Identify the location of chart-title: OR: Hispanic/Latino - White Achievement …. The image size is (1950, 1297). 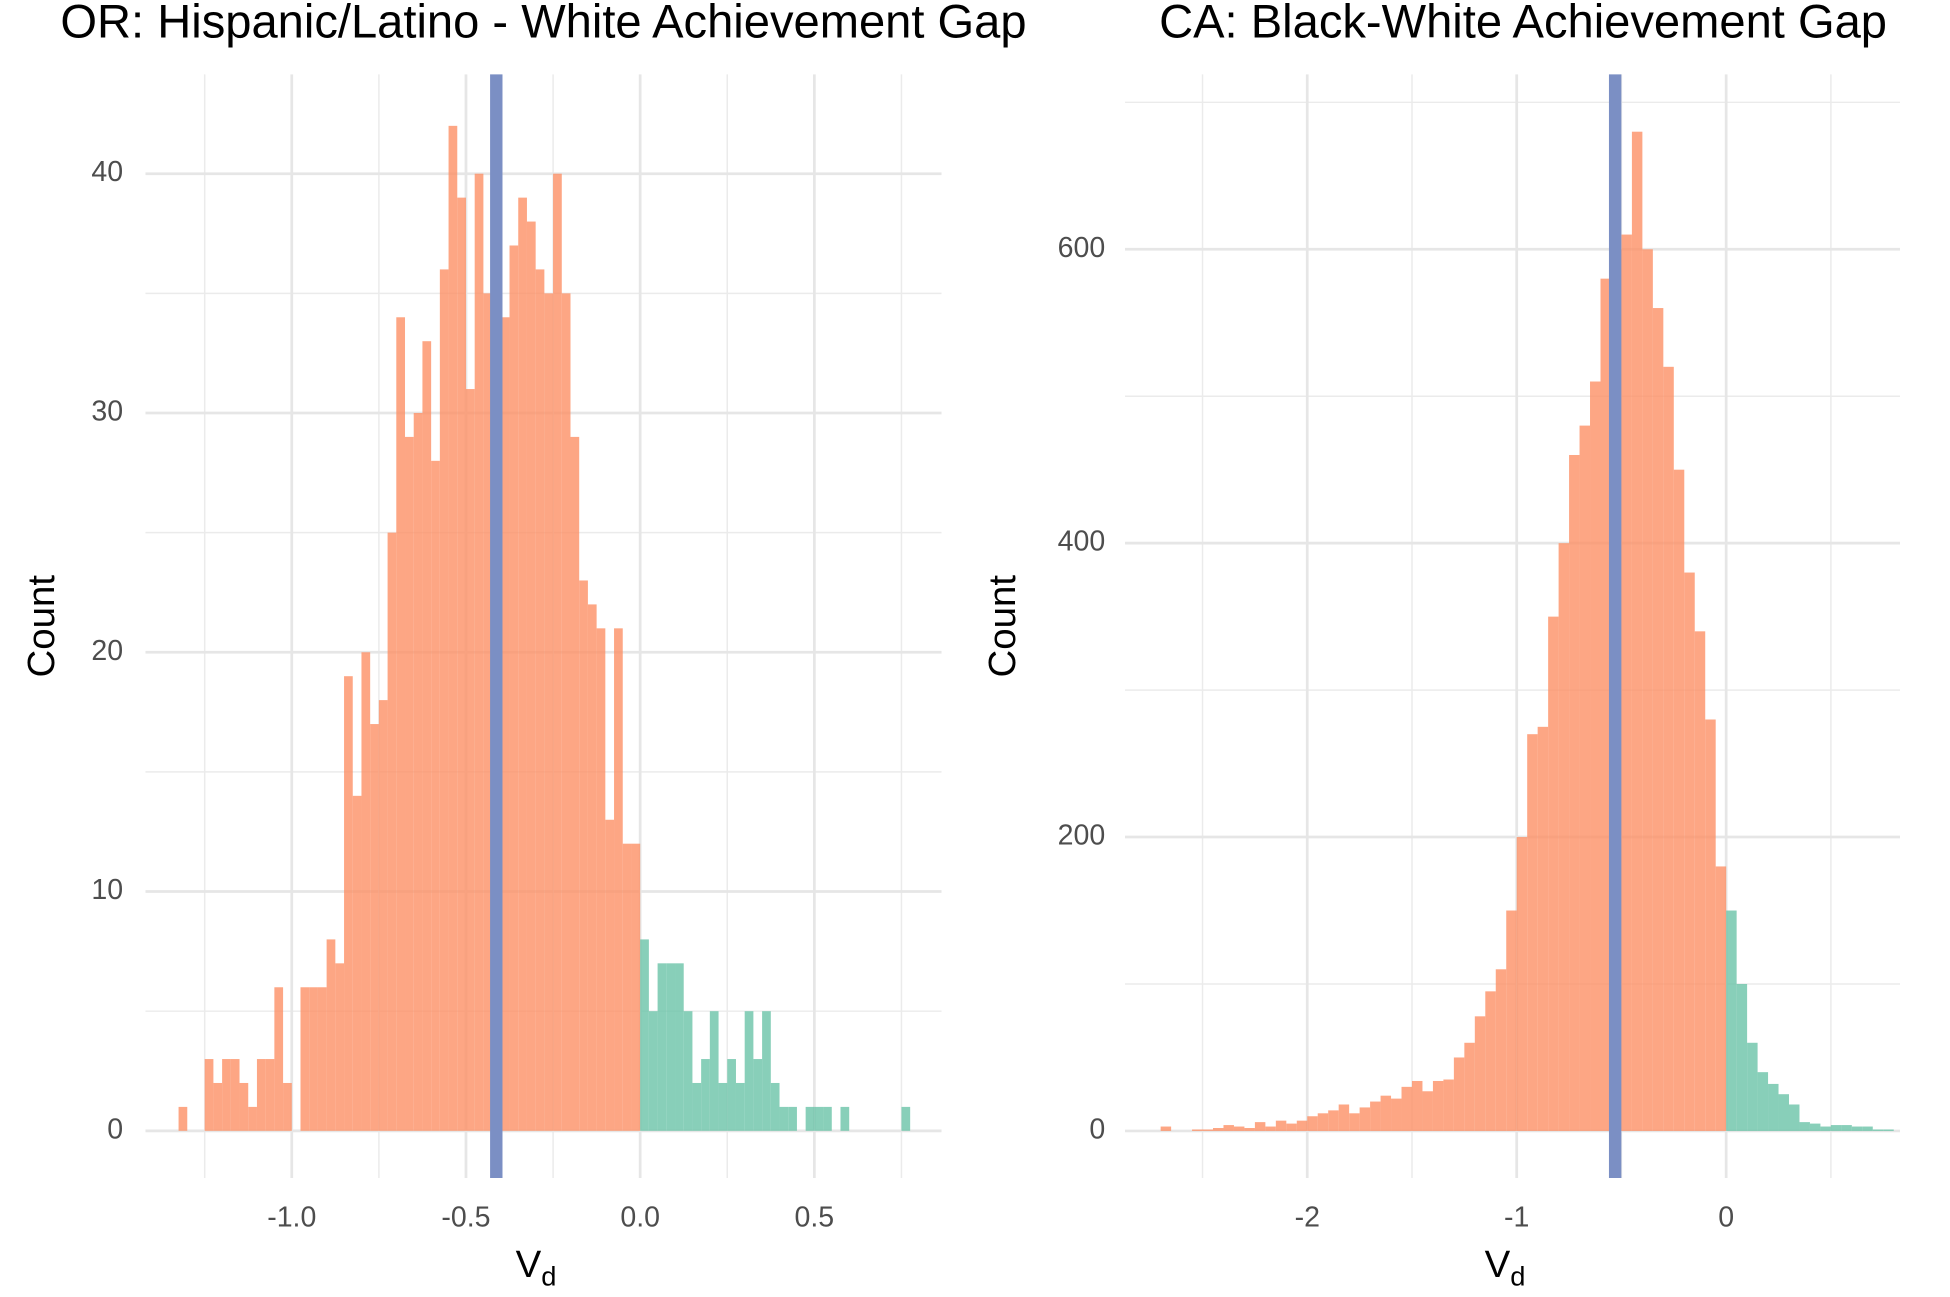
(543, 23).